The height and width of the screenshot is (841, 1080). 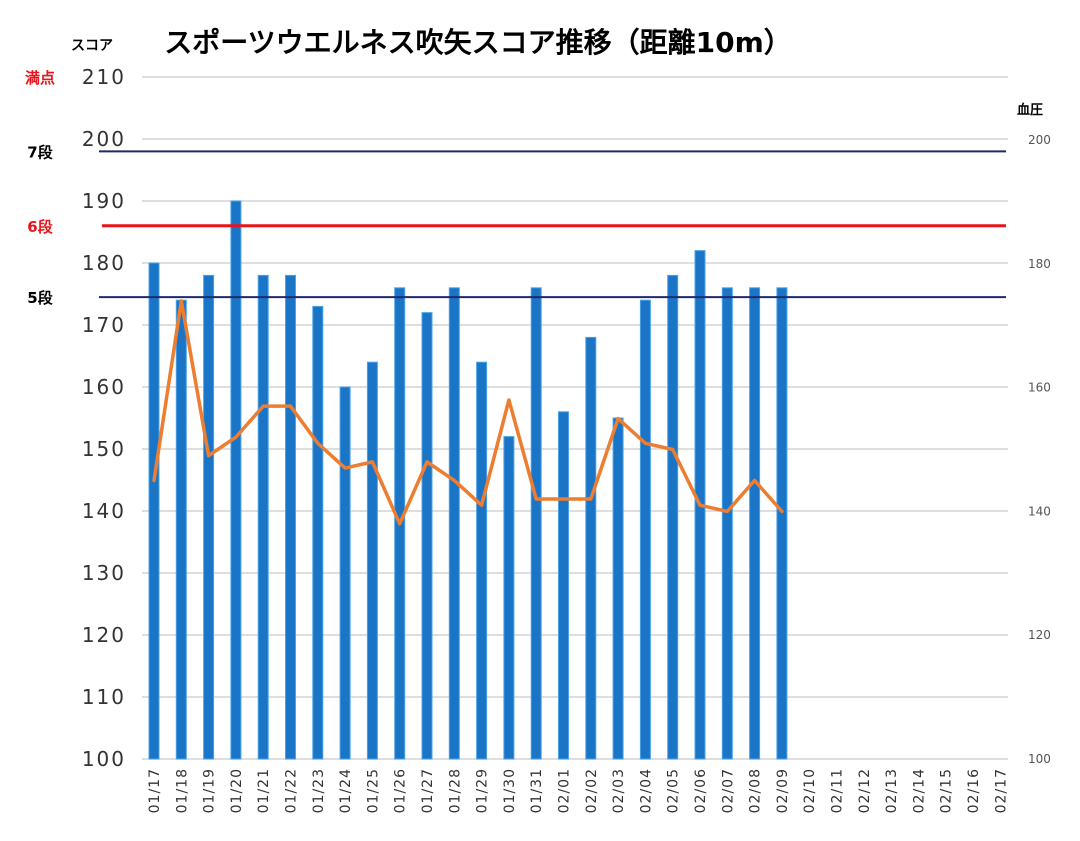 I want to click on x-tick-label: 01/18, so click(x=182, y=790).